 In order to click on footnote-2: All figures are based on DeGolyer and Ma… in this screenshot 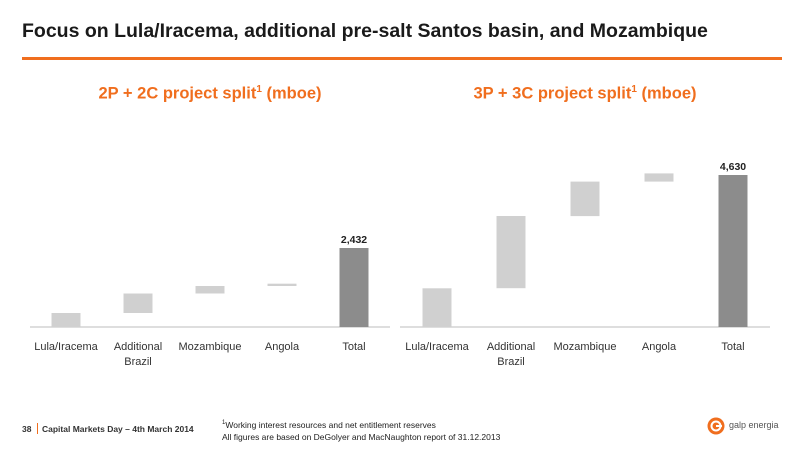, I will do `click(361, 437)`.